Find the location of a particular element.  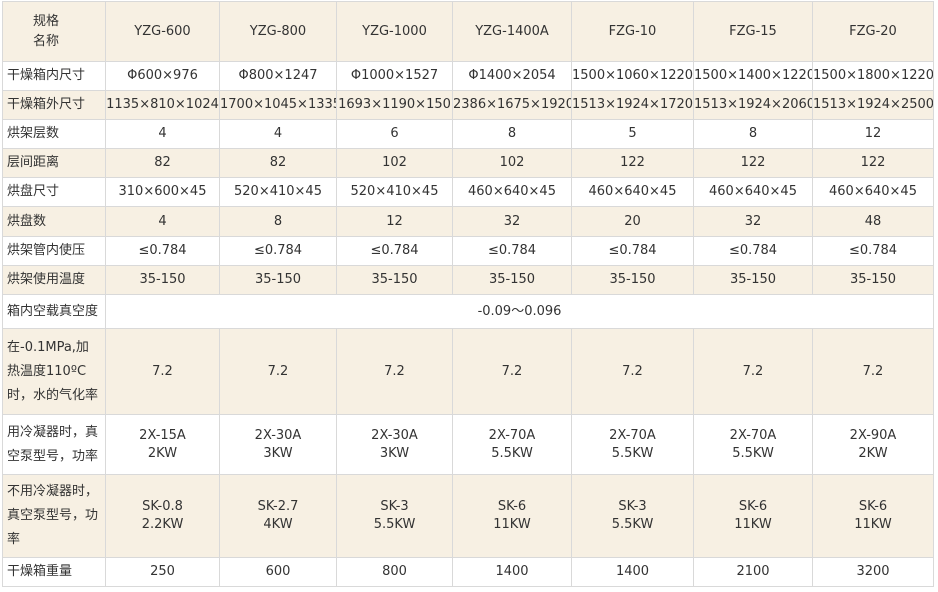

pump-power: 2KW is located at coordinates (162, 453).